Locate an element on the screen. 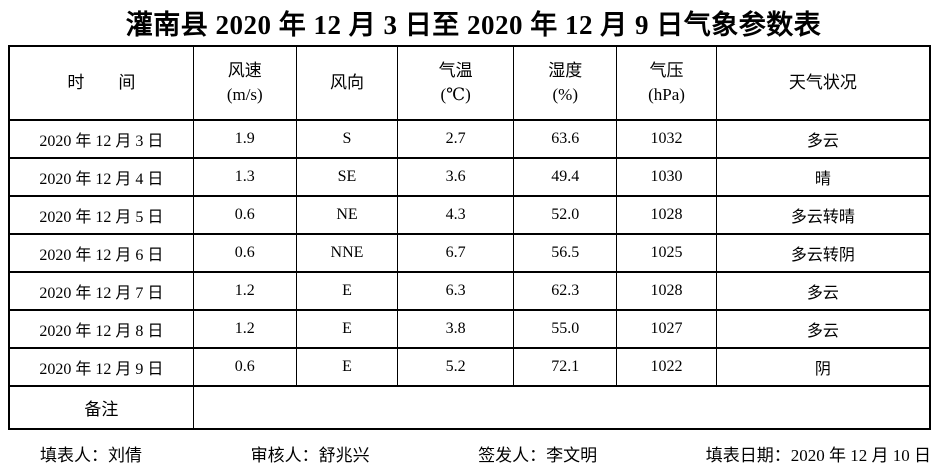  cell-date: 2020 年 12 月 4 日 is located at coordinates (101, 177).